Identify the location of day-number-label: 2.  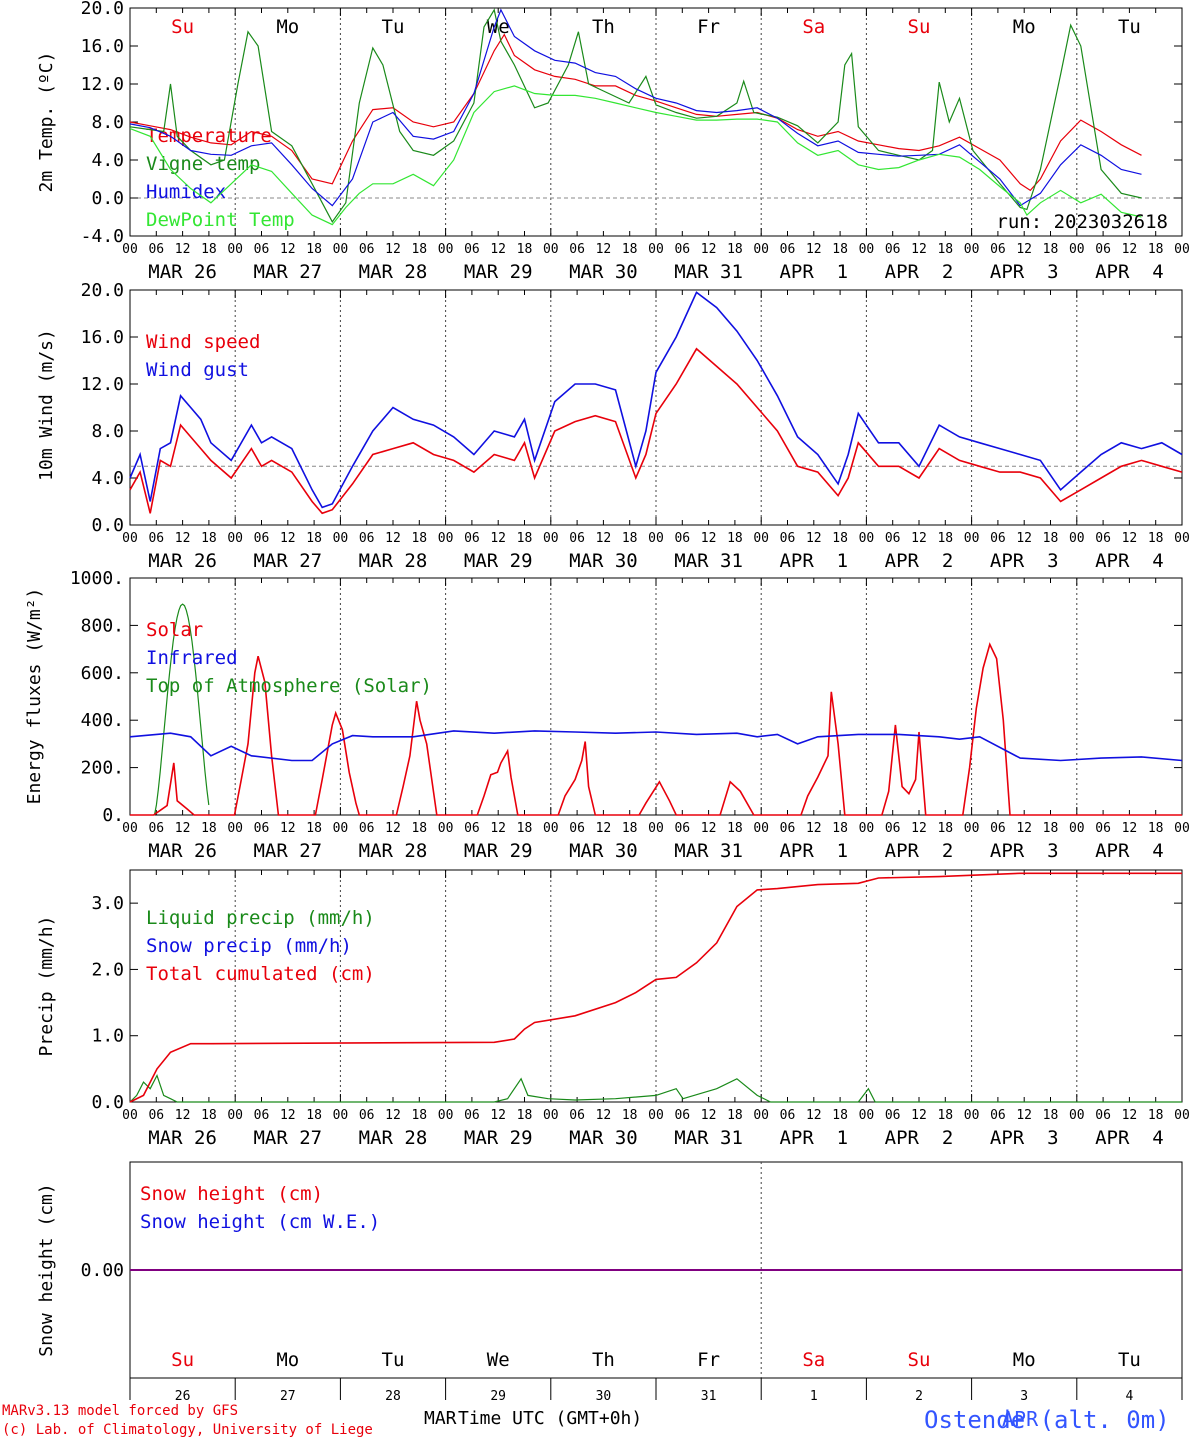
(919, 1396).